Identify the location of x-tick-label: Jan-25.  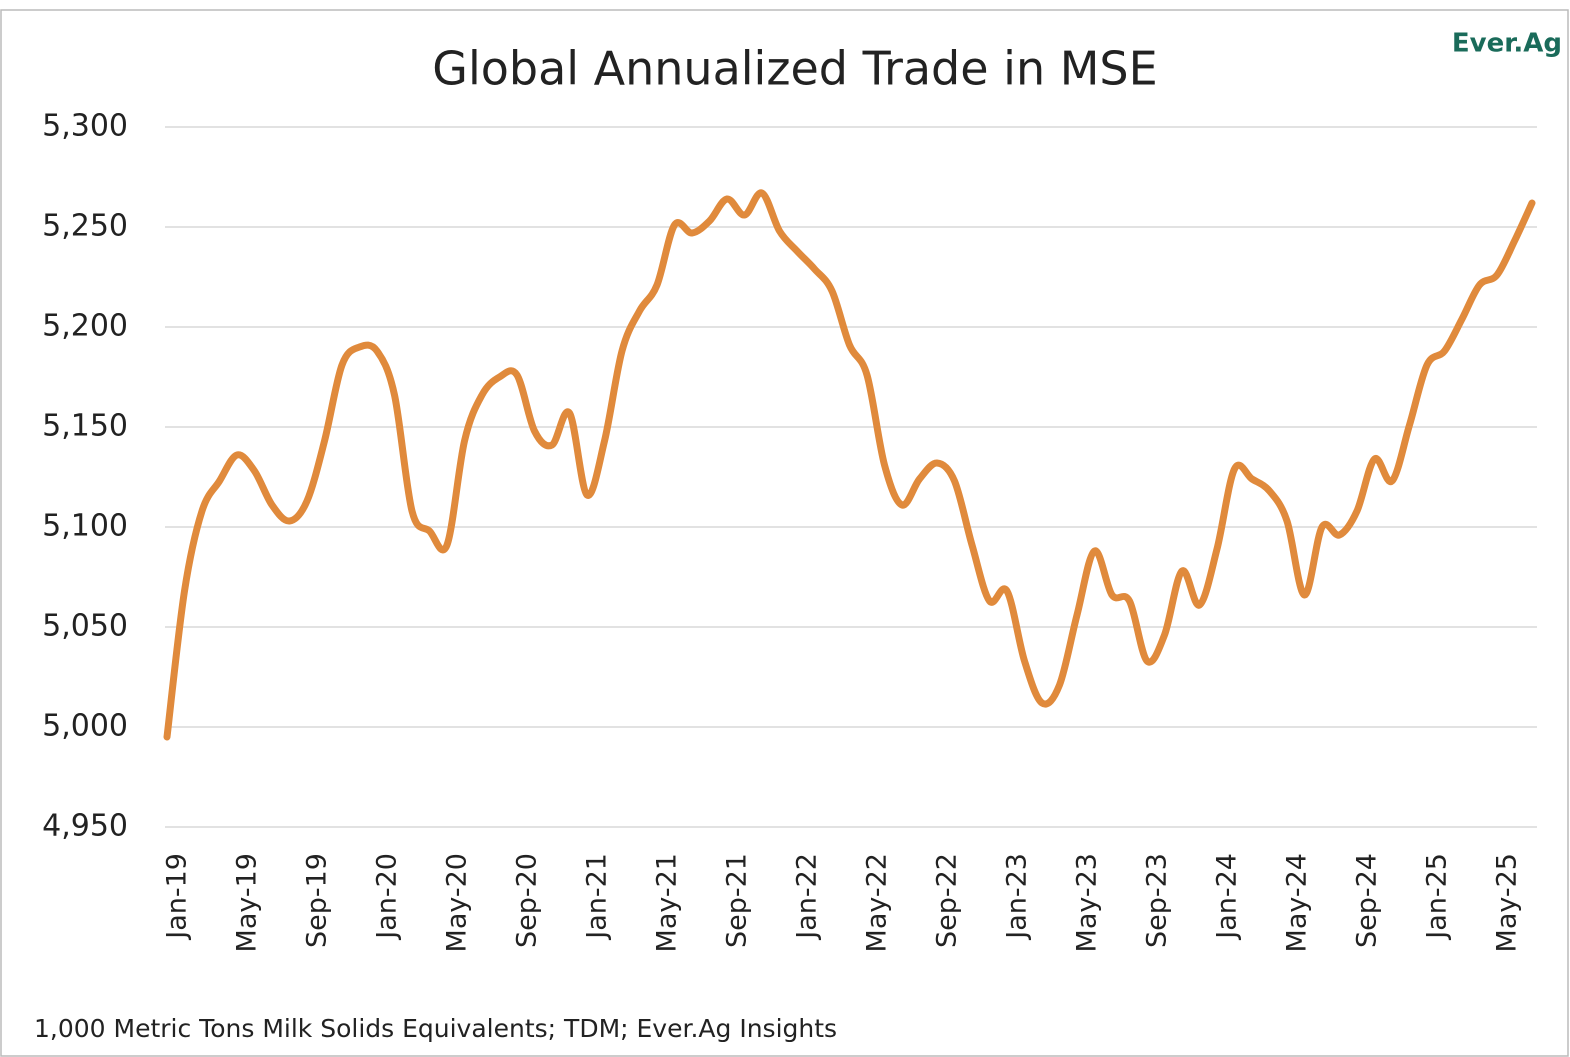
(1437, 897).